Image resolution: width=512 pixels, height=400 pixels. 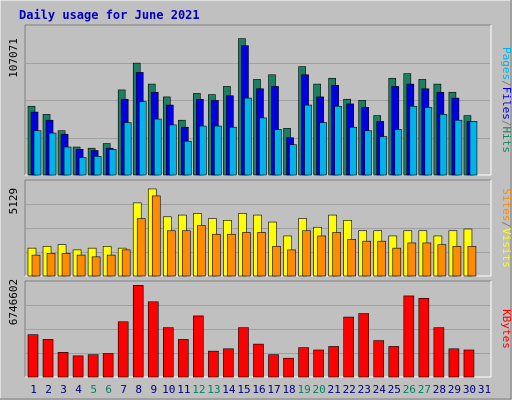 What do you see at coordinates (288, 389) in the screenshot?
I see `x-tick-label-18: 18` at bounding box center [288, 389].